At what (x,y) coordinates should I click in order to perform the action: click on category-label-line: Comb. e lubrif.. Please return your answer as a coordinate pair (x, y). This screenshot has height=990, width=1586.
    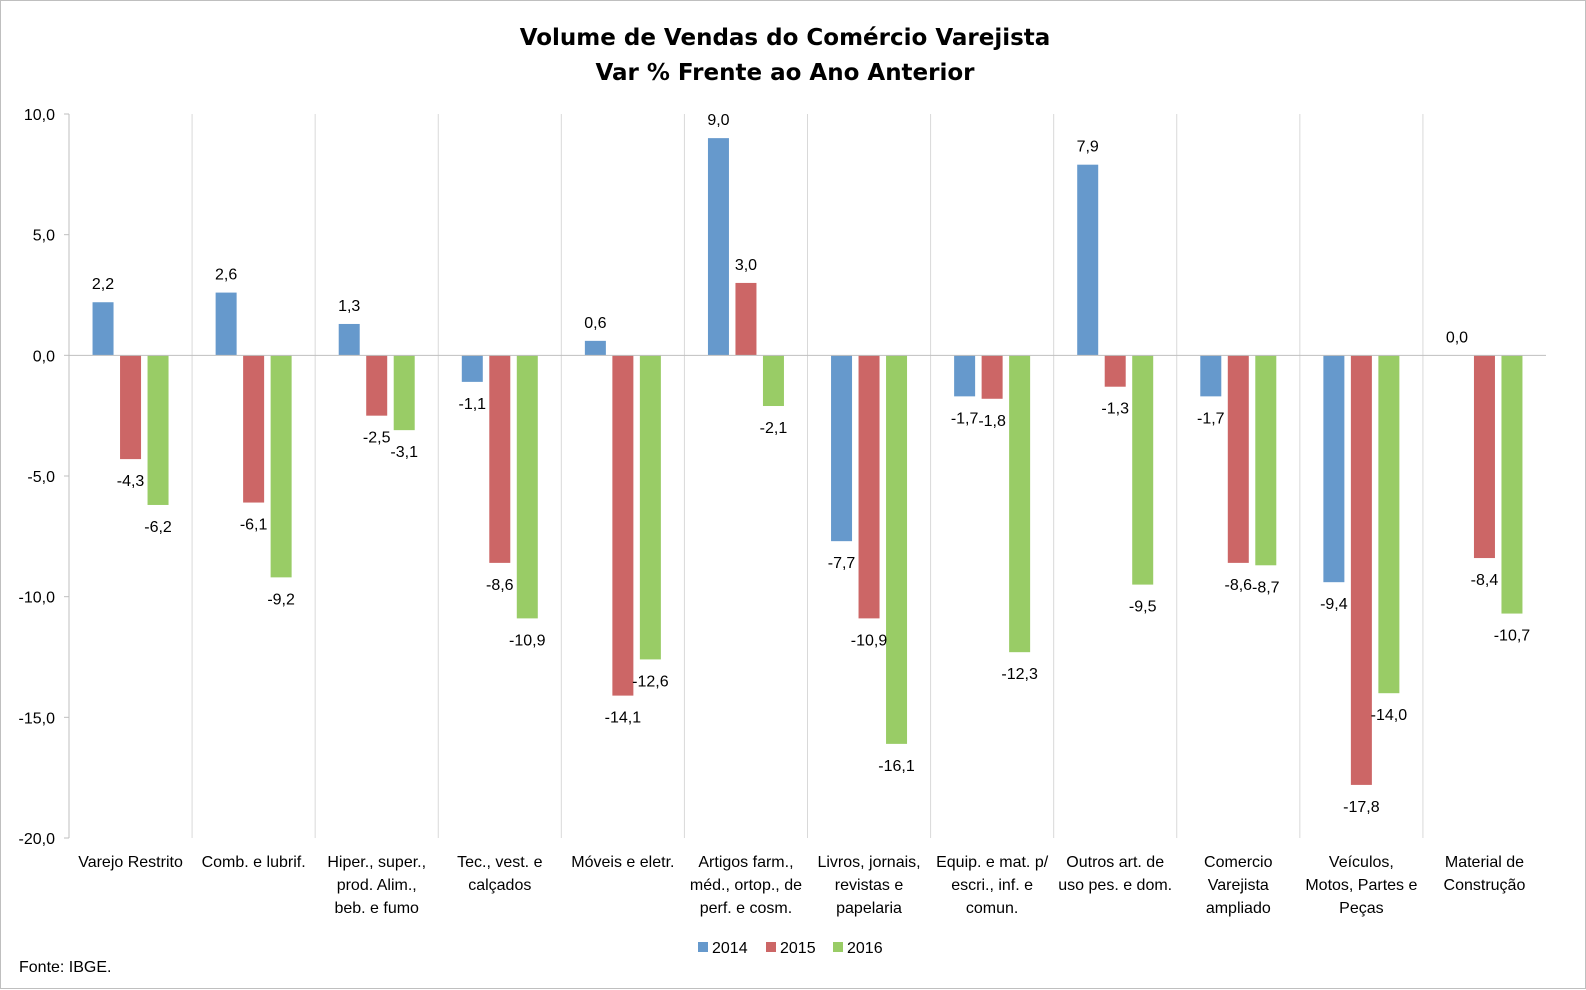
    Looking at the image, I should click on (254, 862).